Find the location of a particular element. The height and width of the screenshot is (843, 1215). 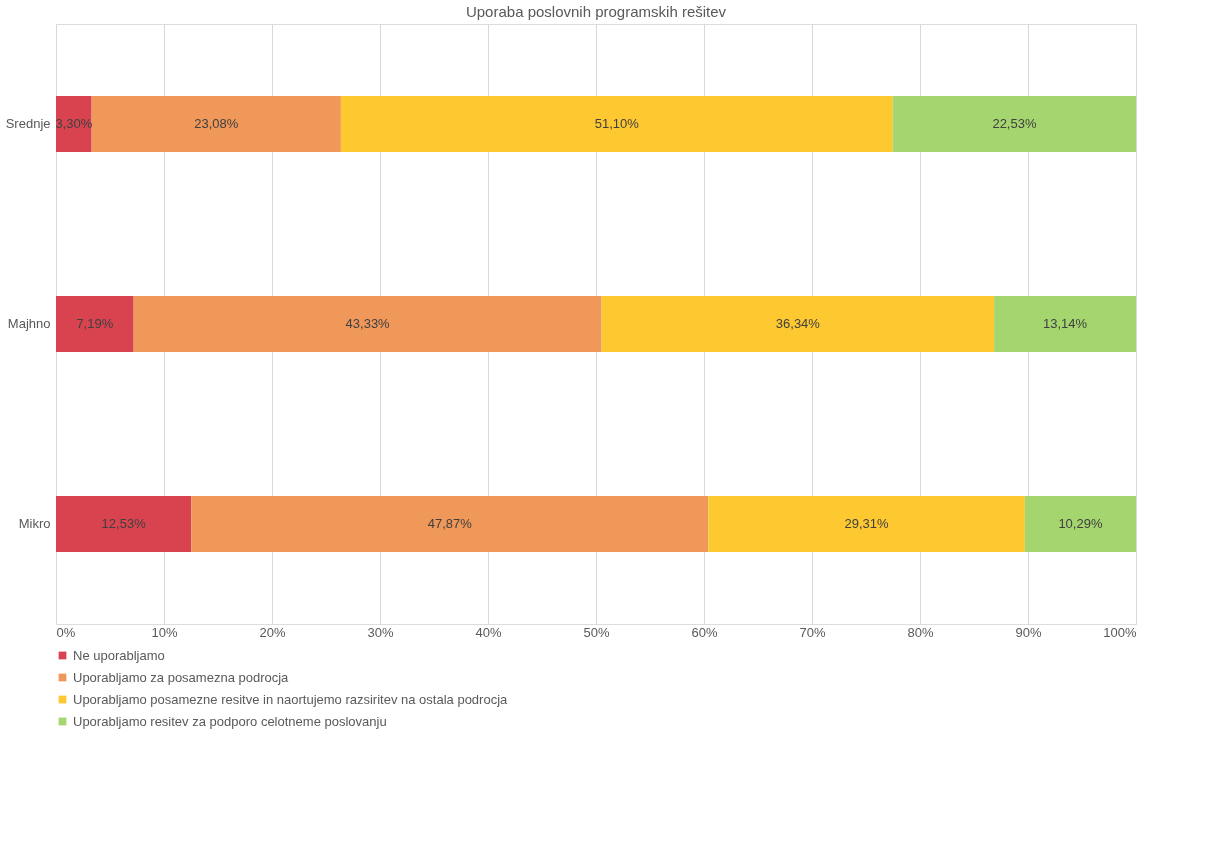

legend-label: Uporabljamo za posamezna podrocja is located at coordinates (181, 677).